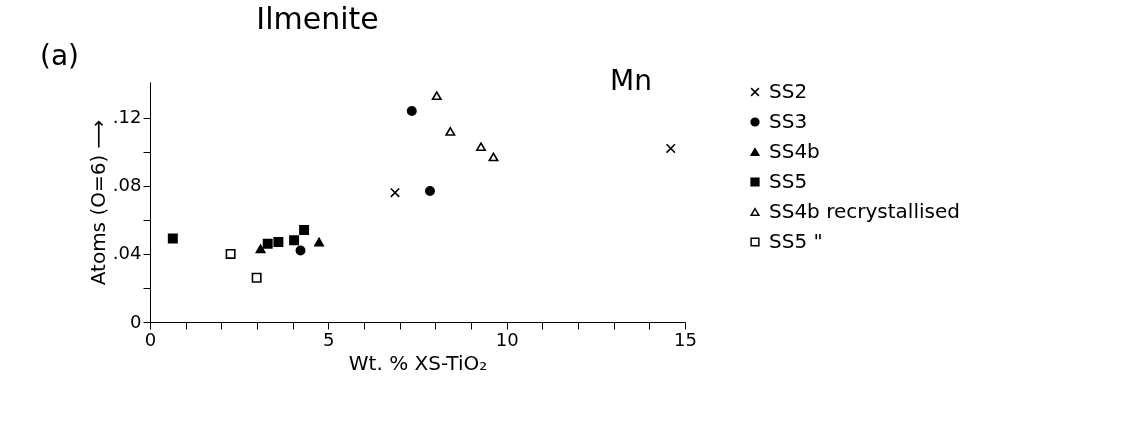 This screenshot has width=1144, height=432. I want to click on legend-label: SS5 ", so click(796, 241).